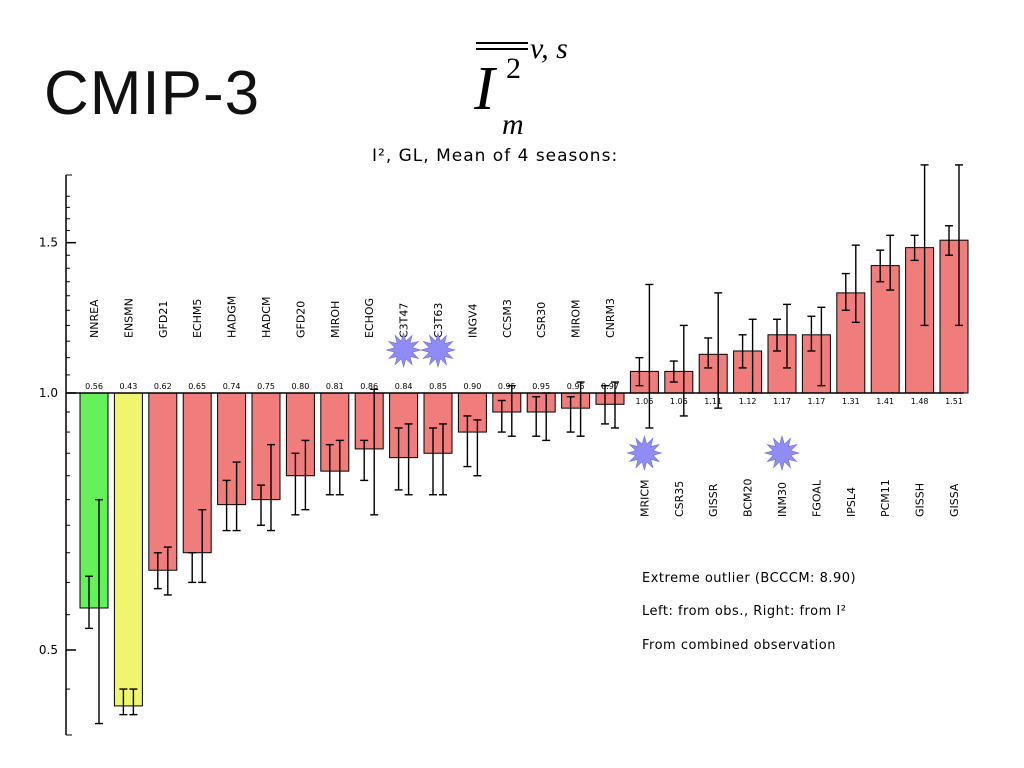 This screenshot has height=768, width=1024. What do you see at coordinates (885, 329) in the screenshot?
I see `bar-pcm11` at bounding box center [885, 329].